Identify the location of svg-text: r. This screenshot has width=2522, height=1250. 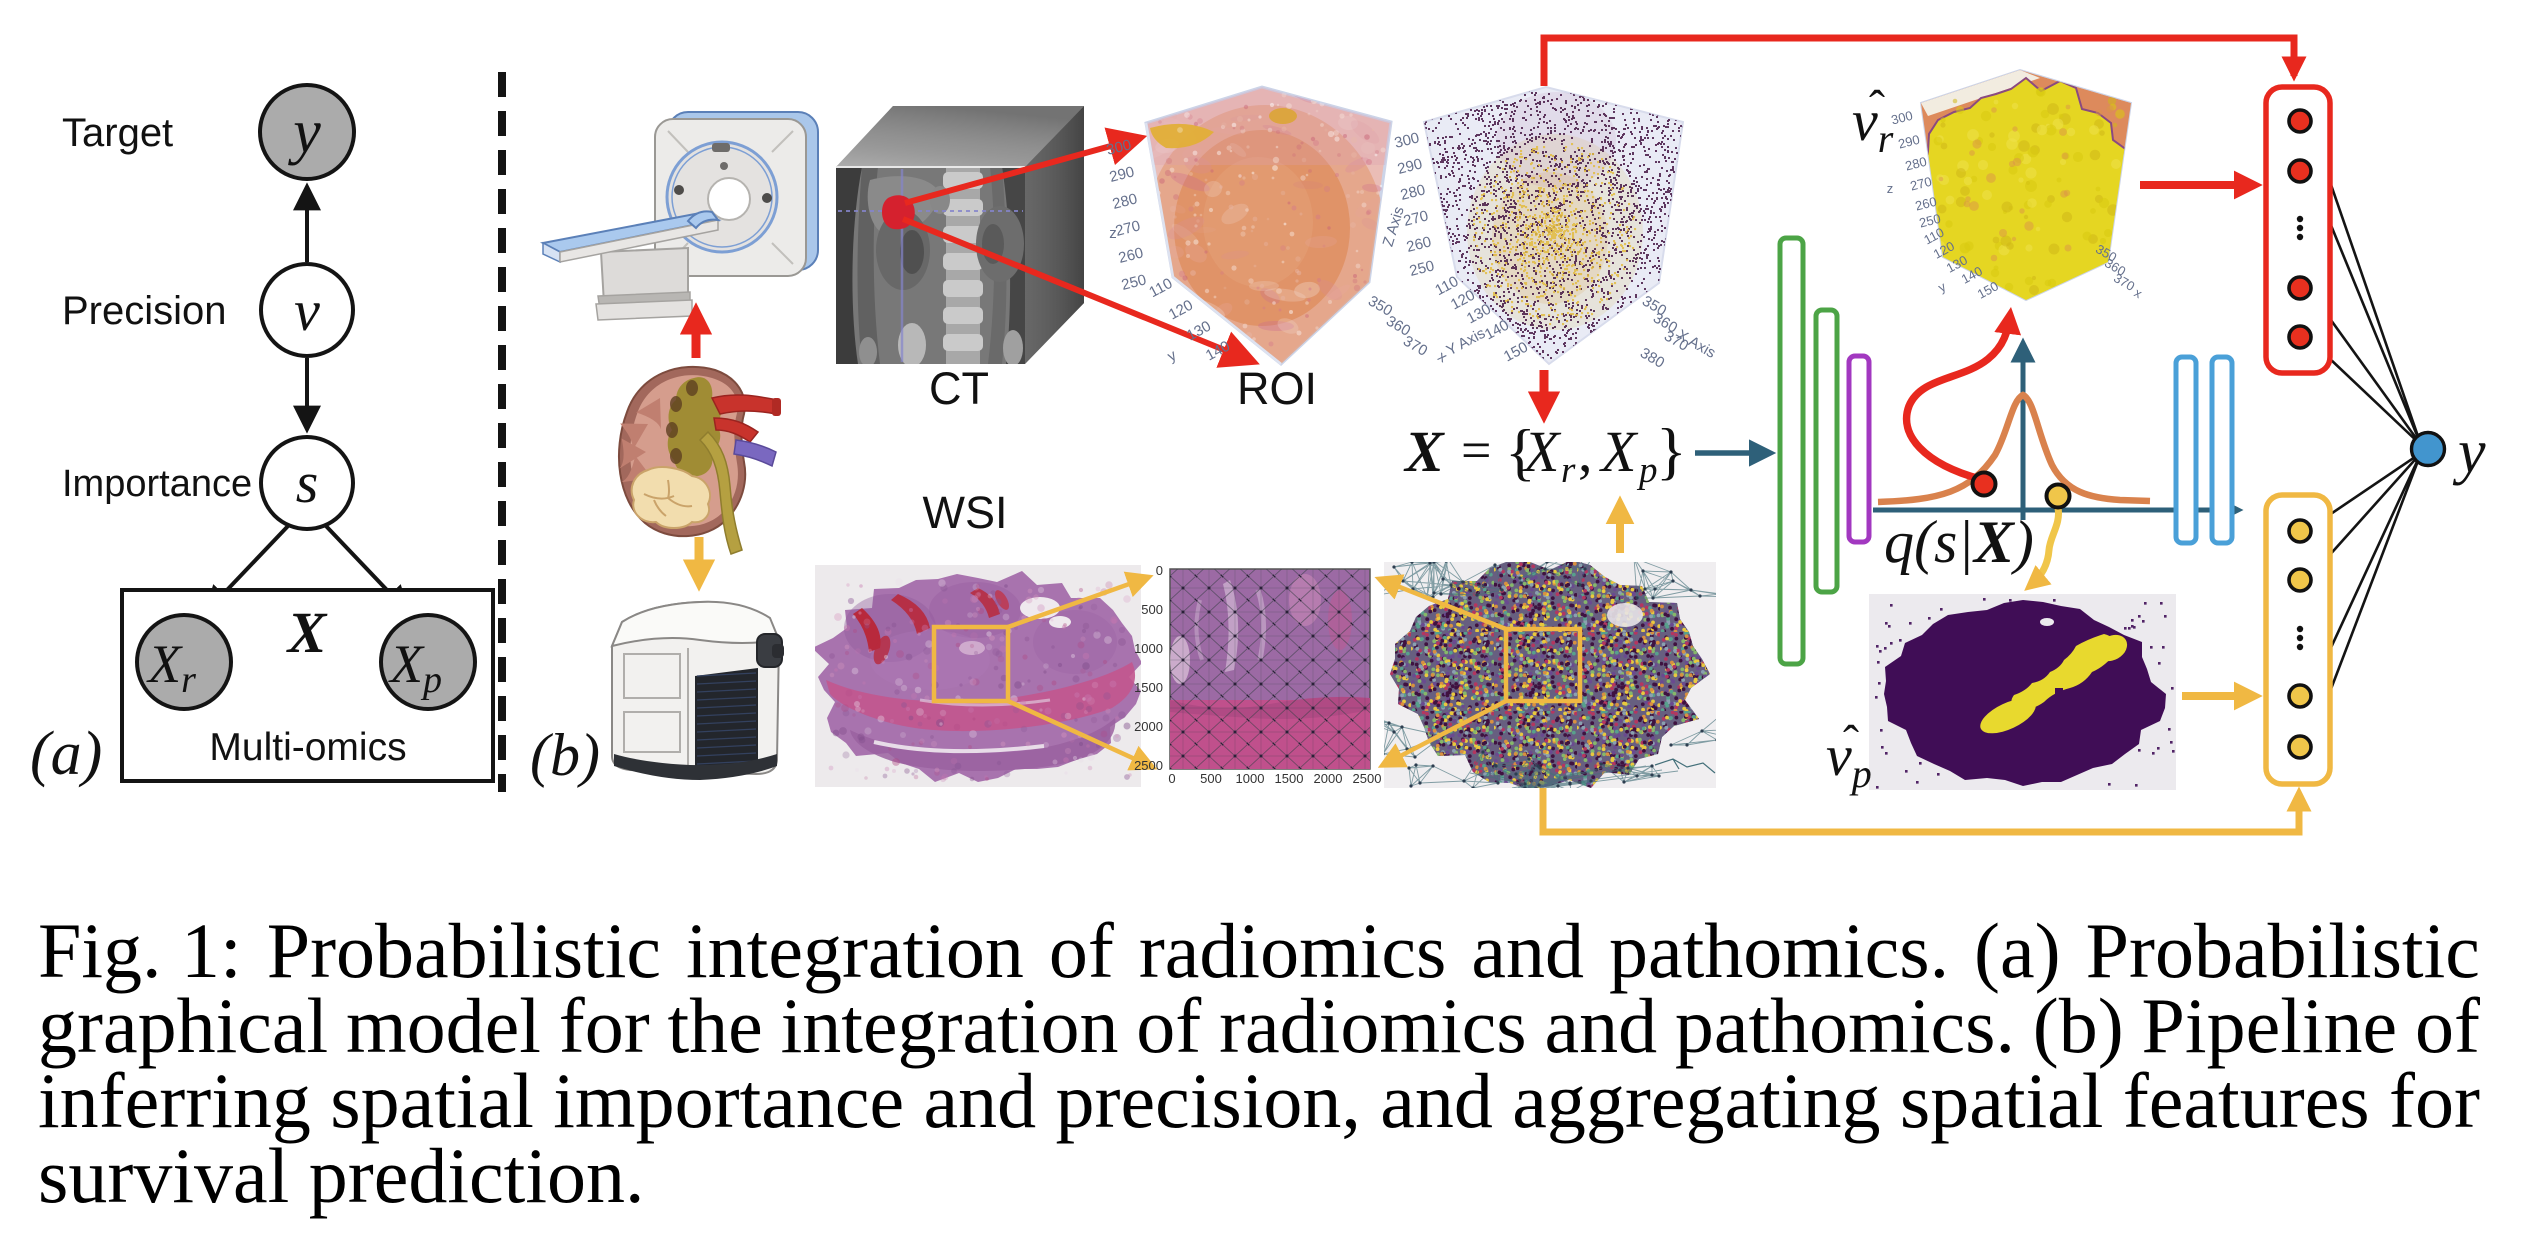
(1568, 470).